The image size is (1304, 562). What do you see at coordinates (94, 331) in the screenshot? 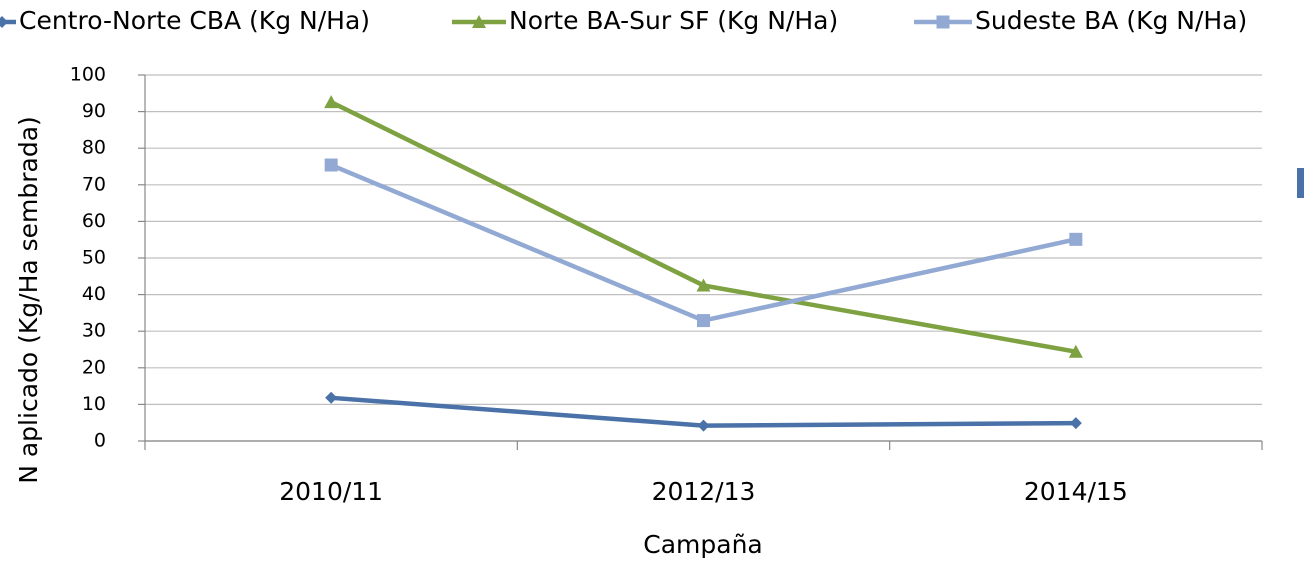
I see `y-tick-label: 30` at bounding box center [94, 331].